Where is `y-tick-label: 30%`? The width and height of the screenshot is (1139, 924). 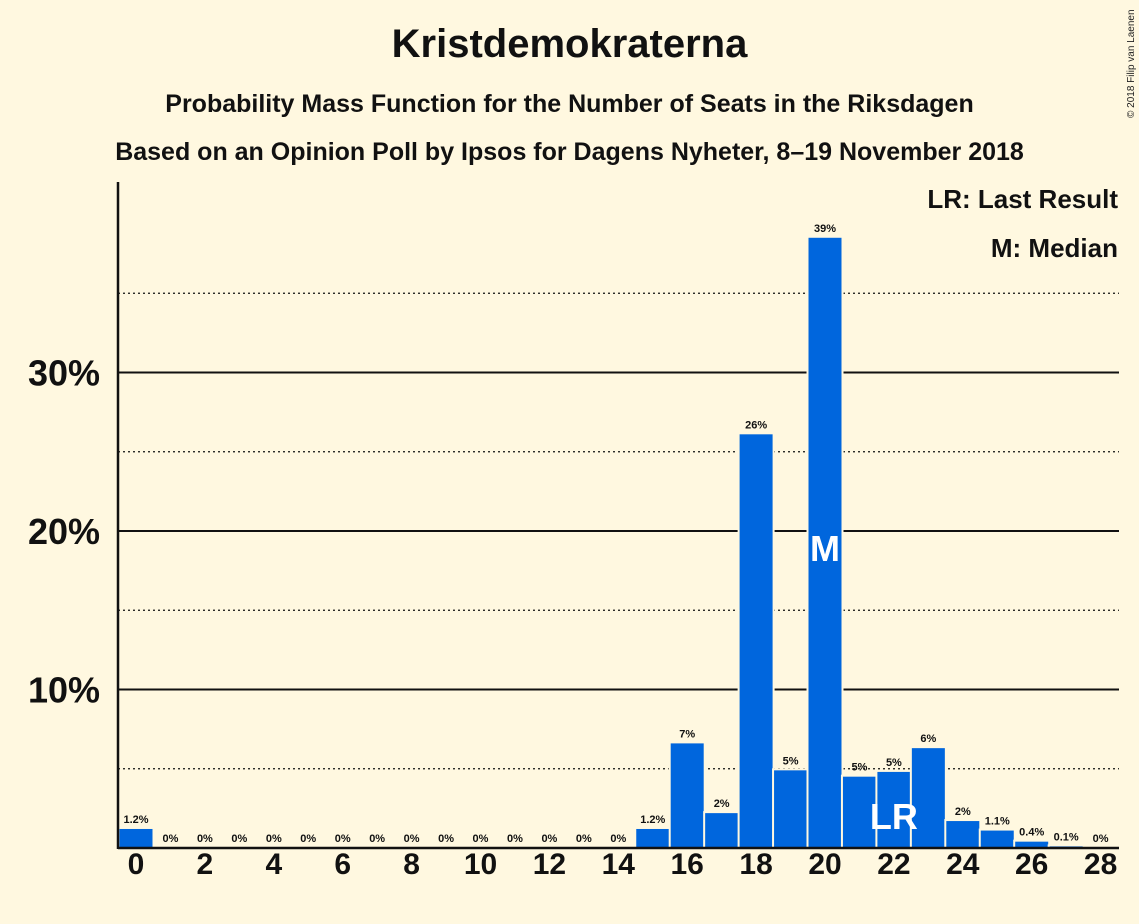 y-tick-label: 30% is located at coordinates (64, 373).